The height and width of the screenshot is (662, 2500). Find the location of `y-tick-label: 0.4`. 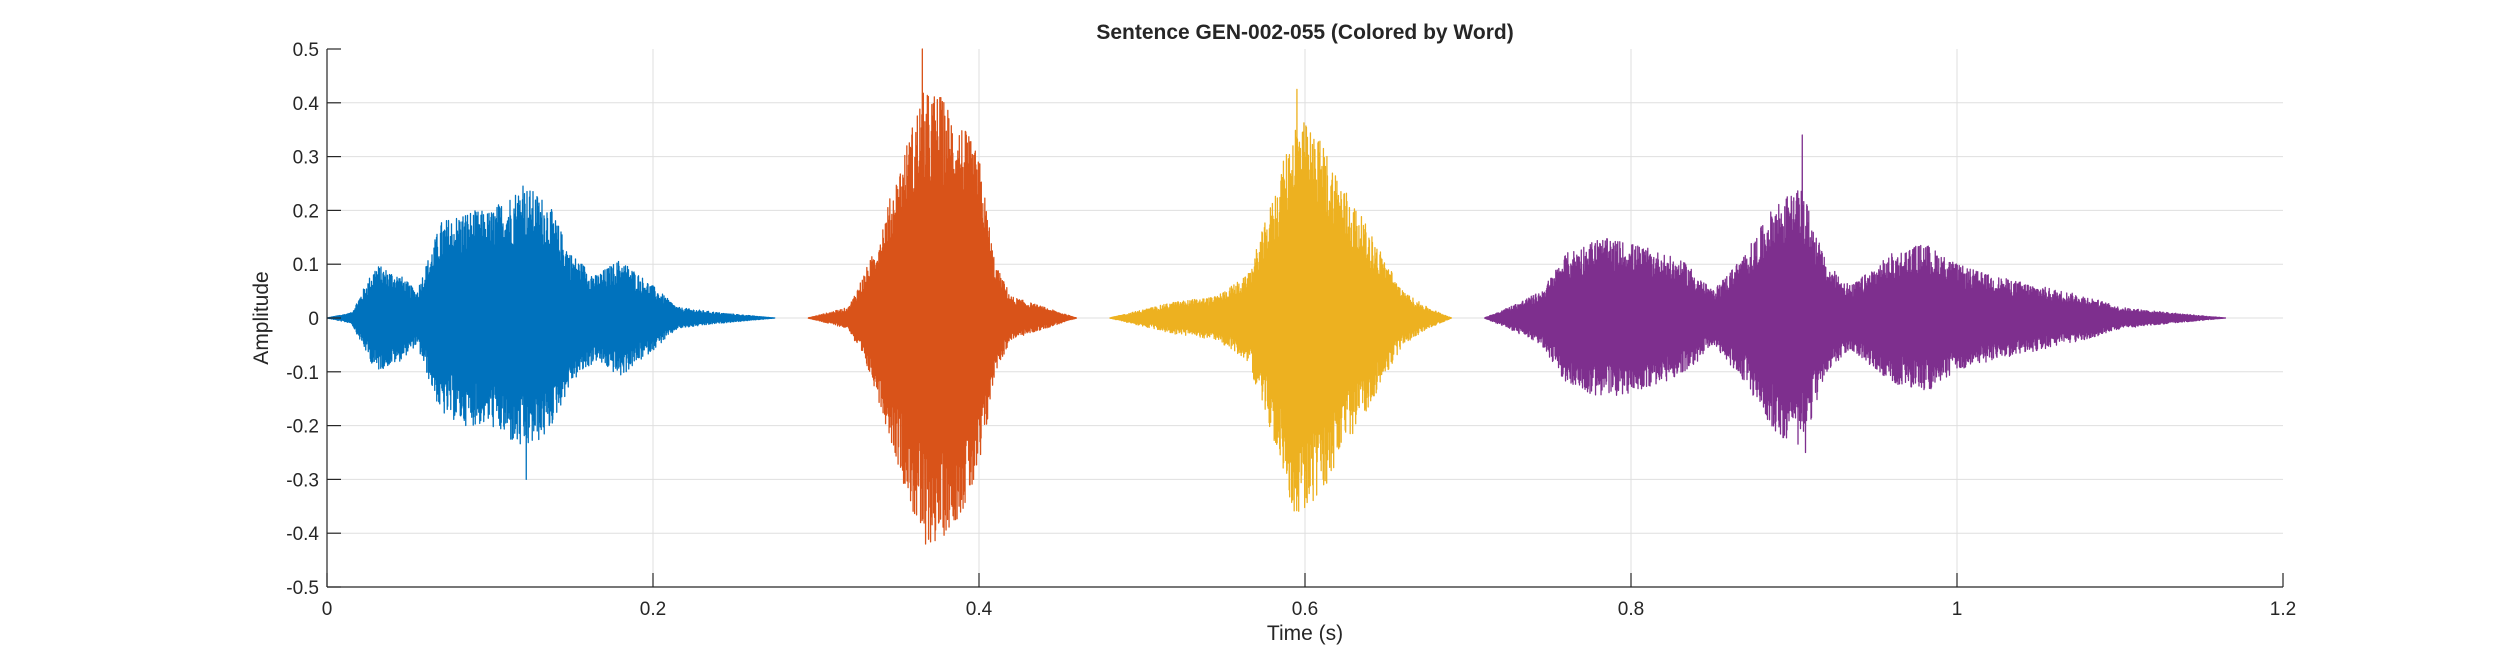

y-tick-label: 0.4 is located at coordinates (306, 104).